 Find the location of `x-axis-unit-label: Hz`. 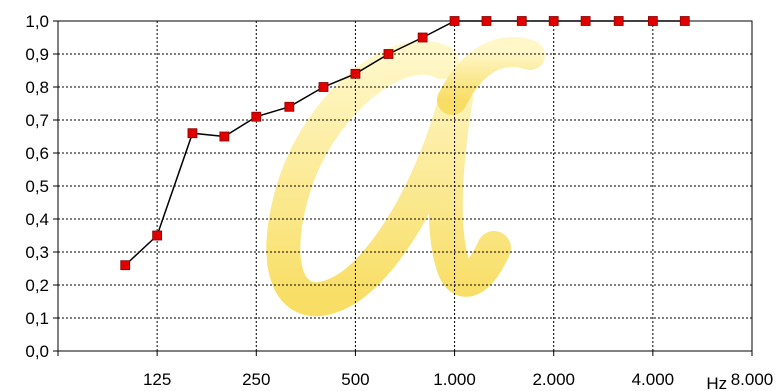

x-axis-unit-label: Hz is located at coordinates (716, 382).